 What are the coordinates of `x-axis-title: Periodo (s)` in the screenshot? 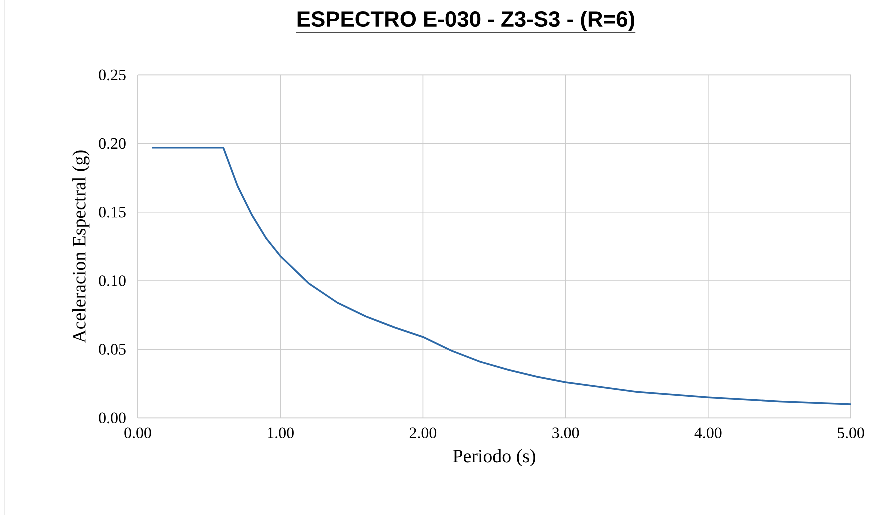 It's located at (494, 457).